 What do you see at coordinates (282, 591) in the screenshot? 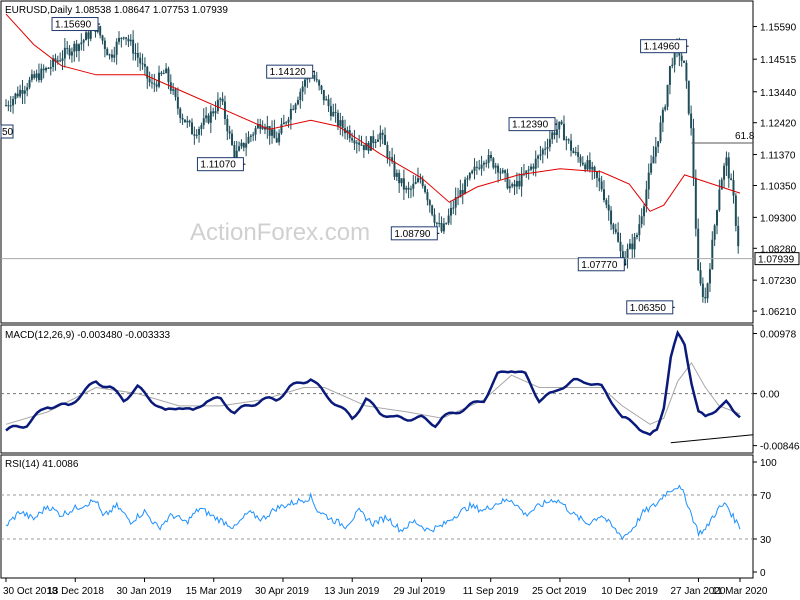
I see `x-tick-label: 30 Apr 2019` at bounding box center [282, 591].